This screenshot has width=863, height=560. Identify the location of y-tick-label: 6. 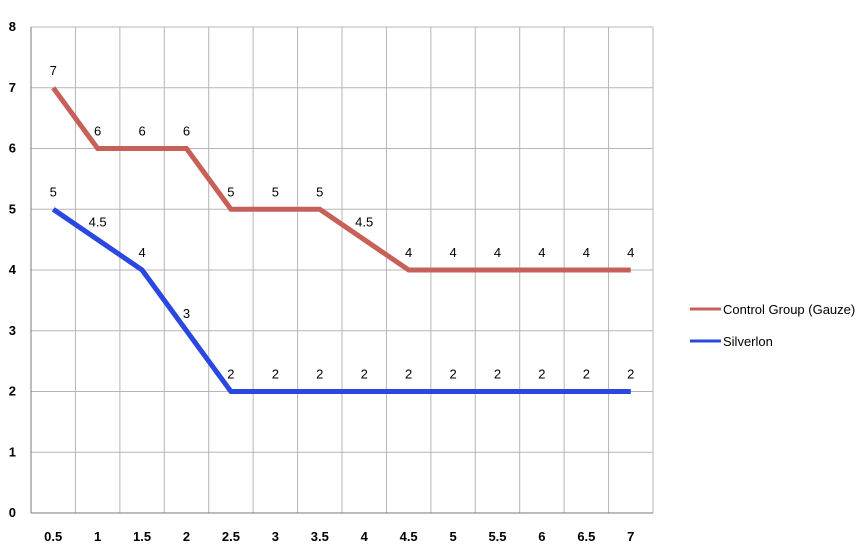
(12, 148).